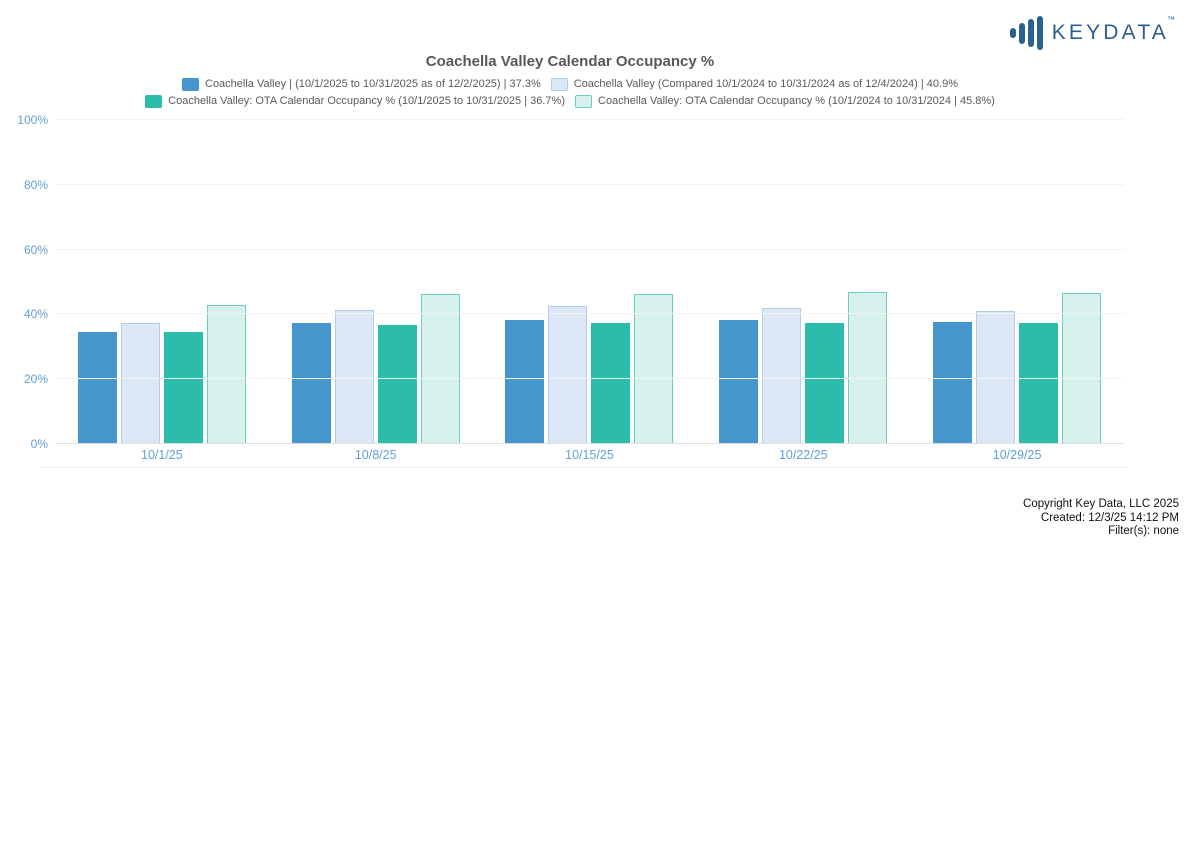 The image size is (1200, 848). I want to click on bar-series-1-10/15/25, so click(525, 381).